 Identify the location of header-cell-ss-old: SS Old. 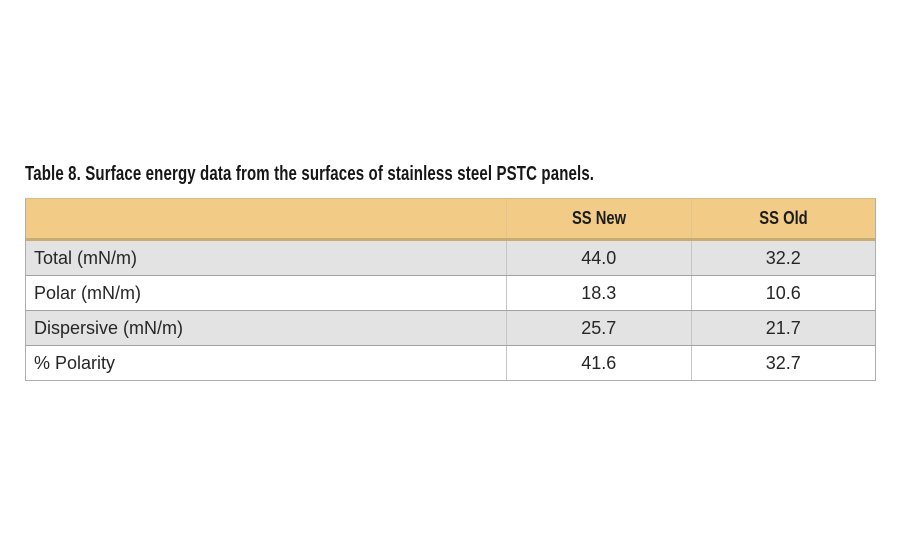
(783, 218).